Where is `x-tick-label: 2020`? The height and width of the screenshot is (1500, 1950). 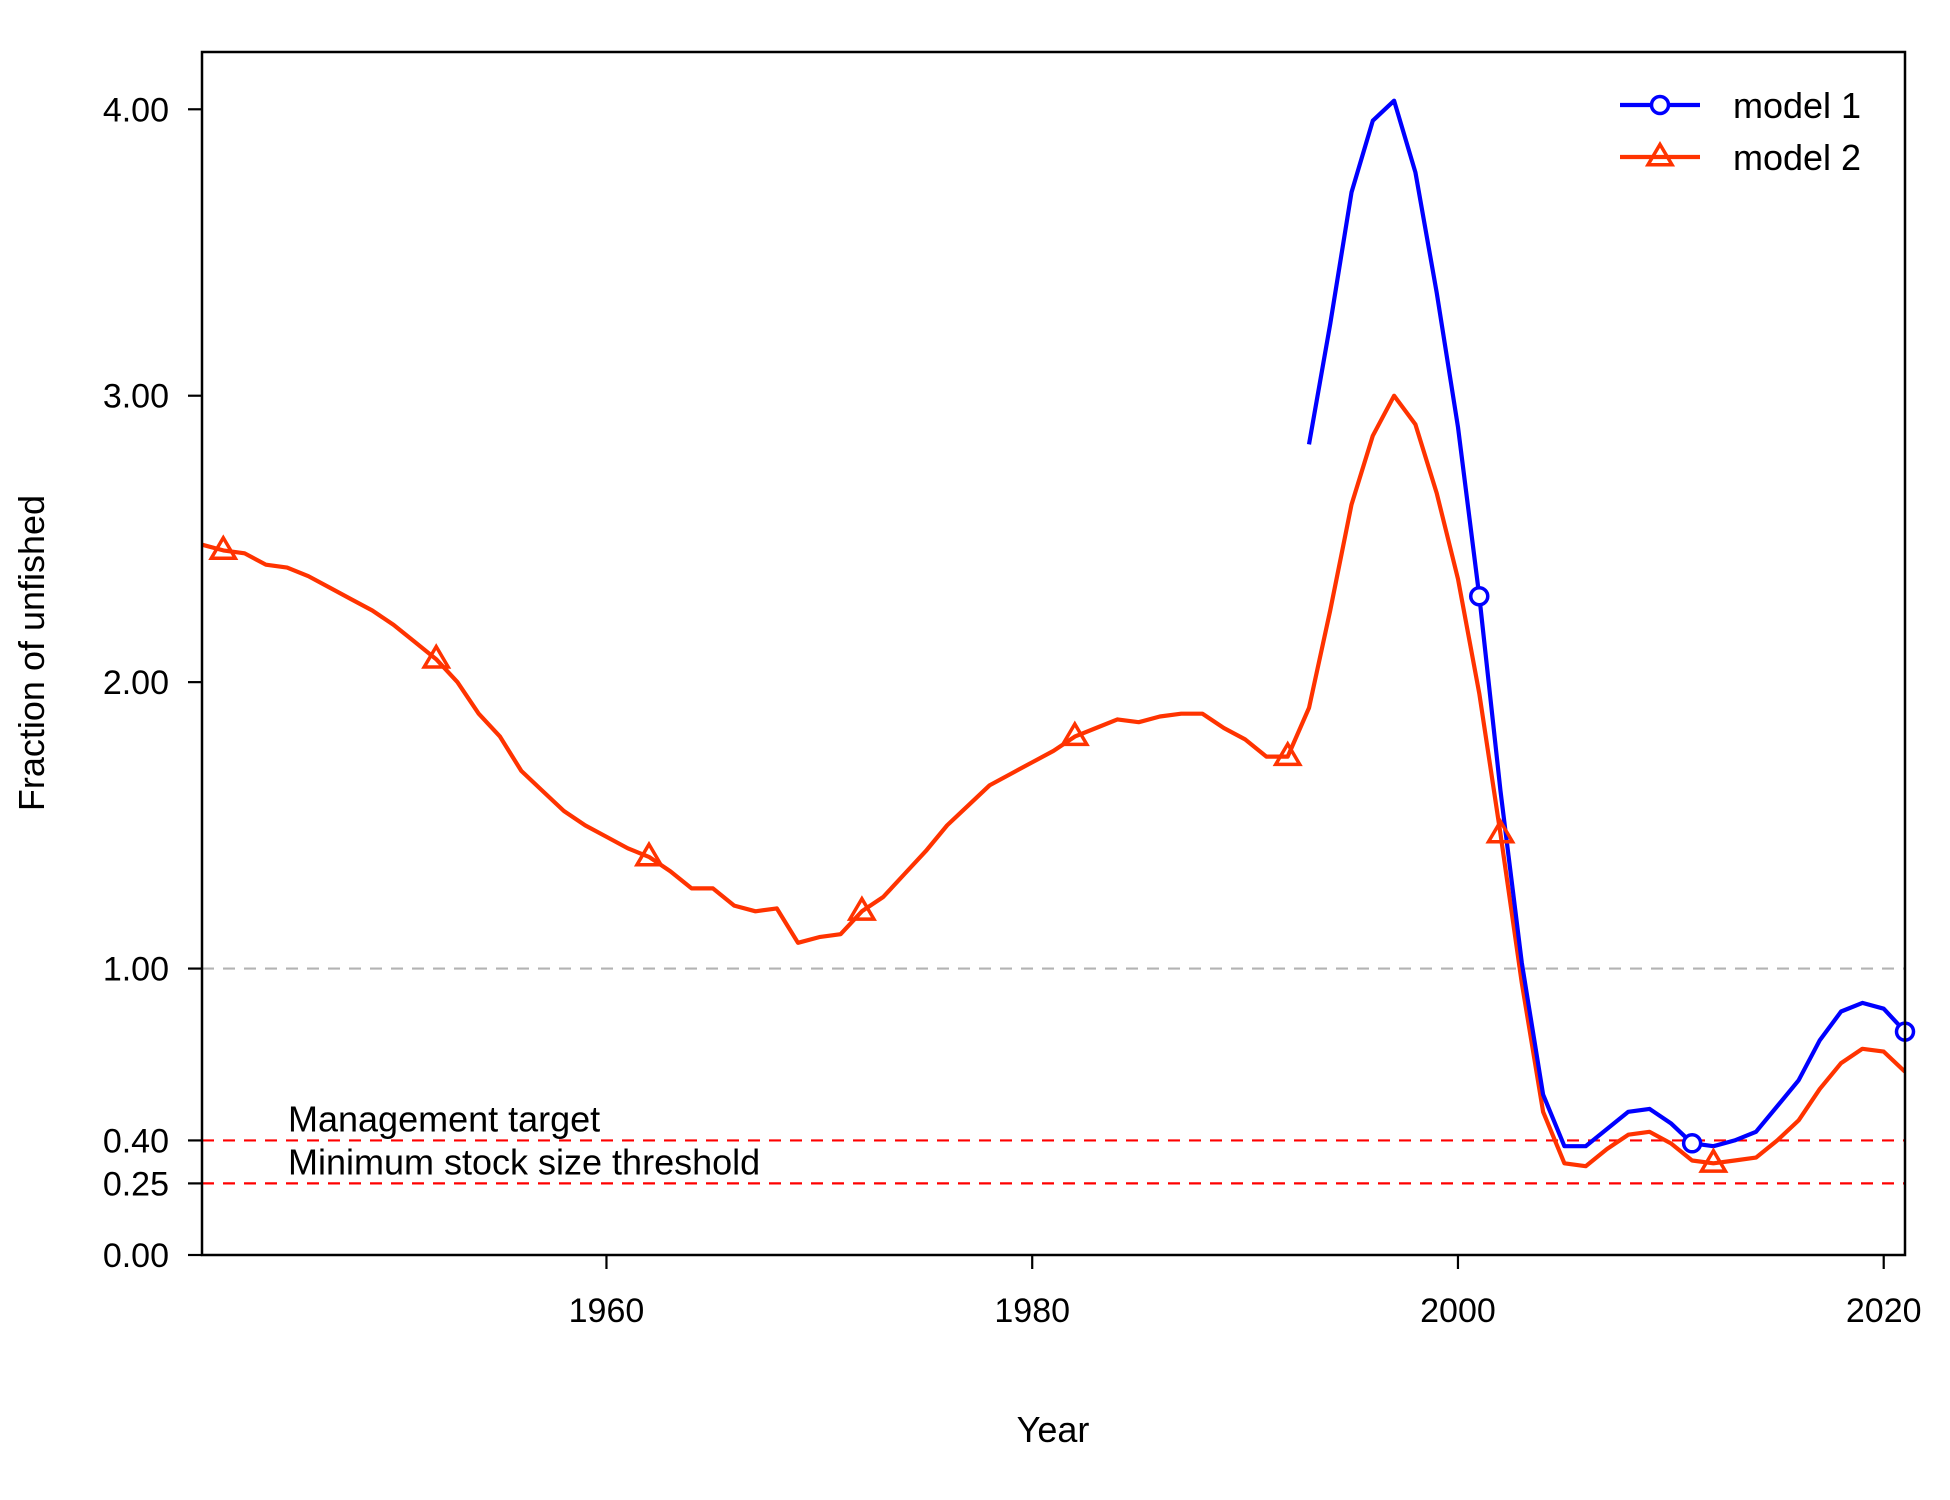 x-tick-label: 2020 is located at coordinates (1884, 1311).